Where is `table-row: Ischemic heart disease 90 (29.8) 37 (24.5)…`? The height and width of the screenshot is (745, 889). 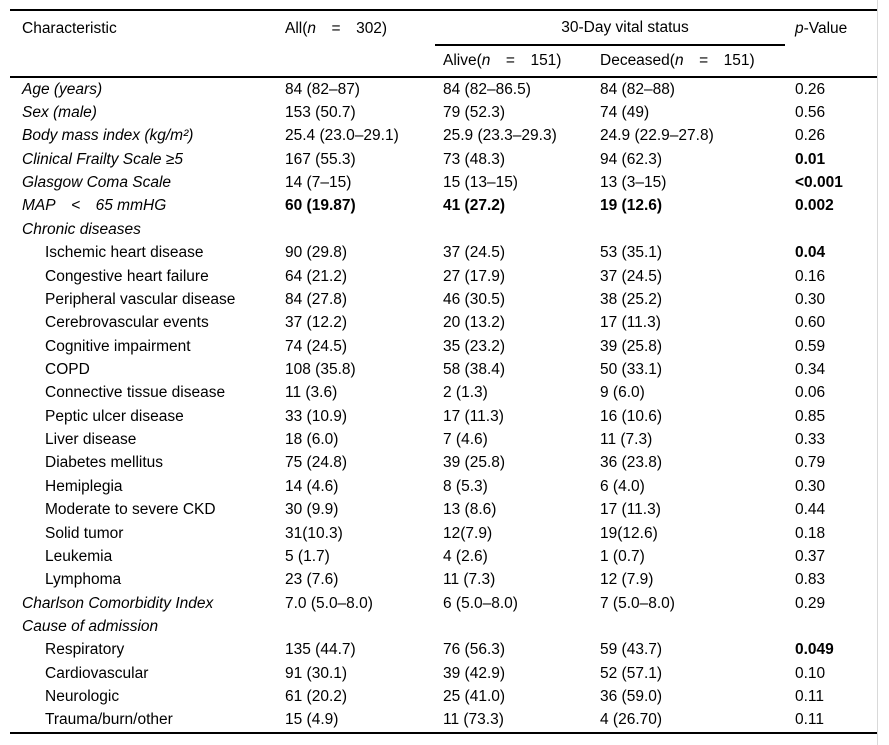
table-row: Ischemic heart disease 90 (29.8) 37 (24.5)… is located at coordinates (443, 253).